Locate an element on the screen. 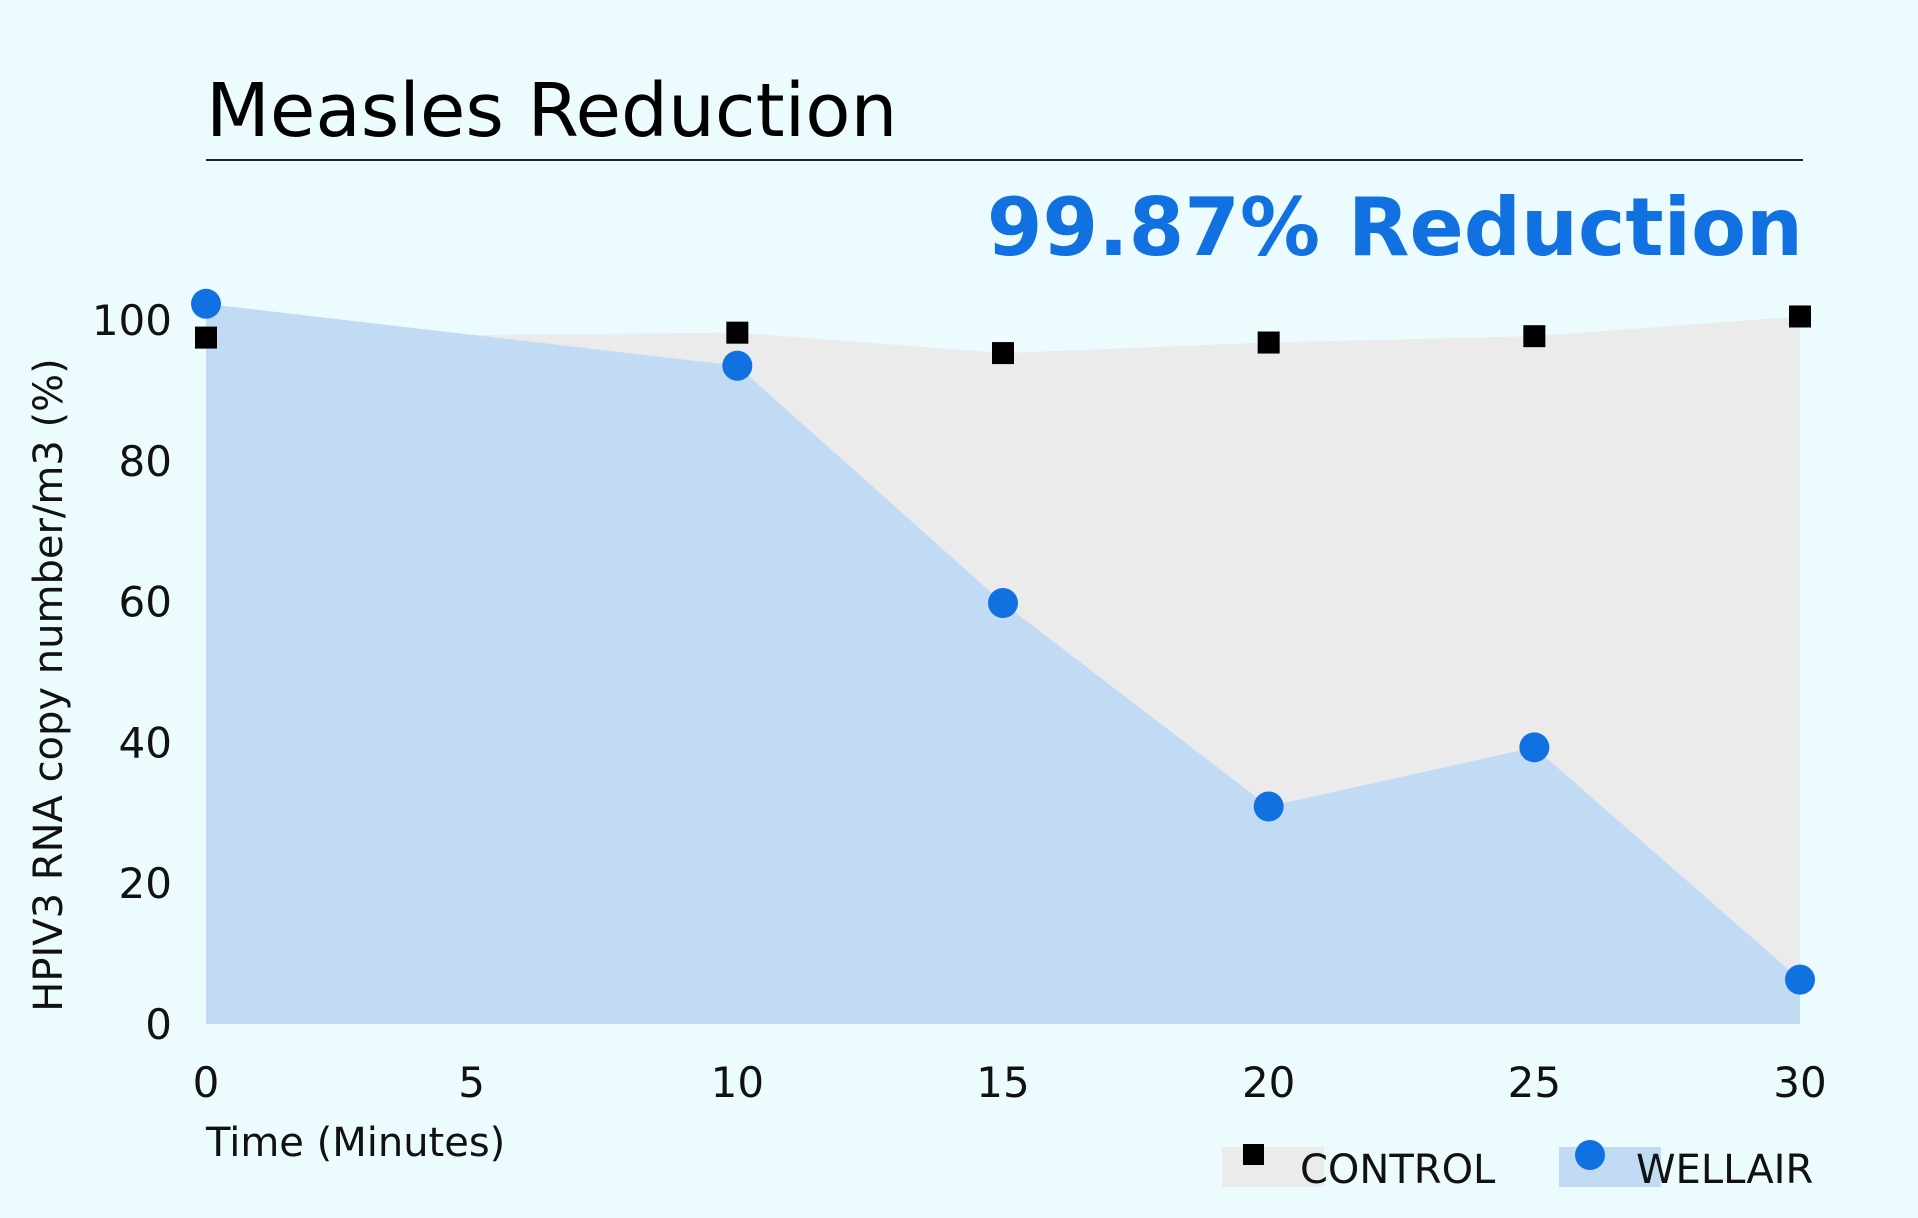 This screenshot has height=1218, width=1918. legend-wellair-label: WELLAIR is located at coordinates (1724, 1170).